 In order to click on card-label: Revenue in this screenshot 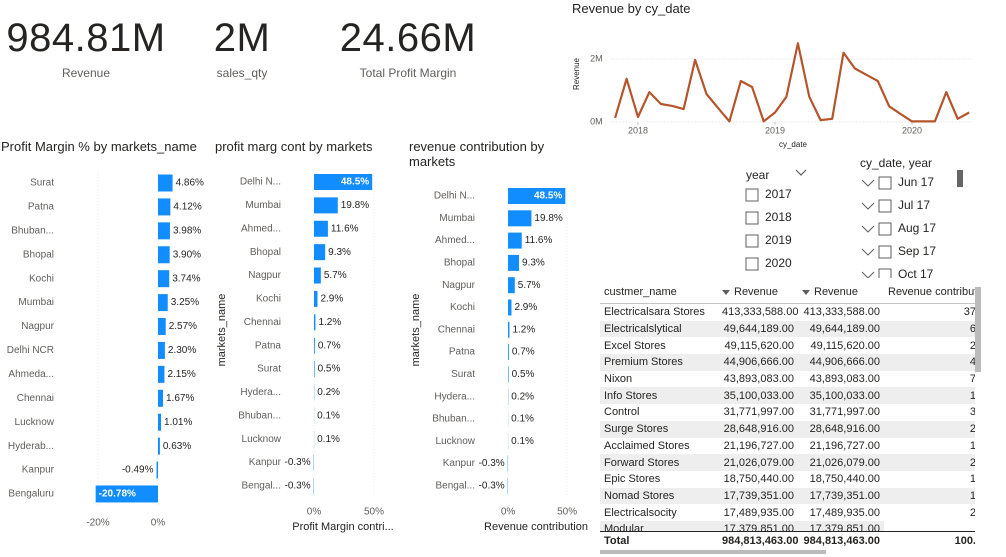, I will do `click(86, 73)`.